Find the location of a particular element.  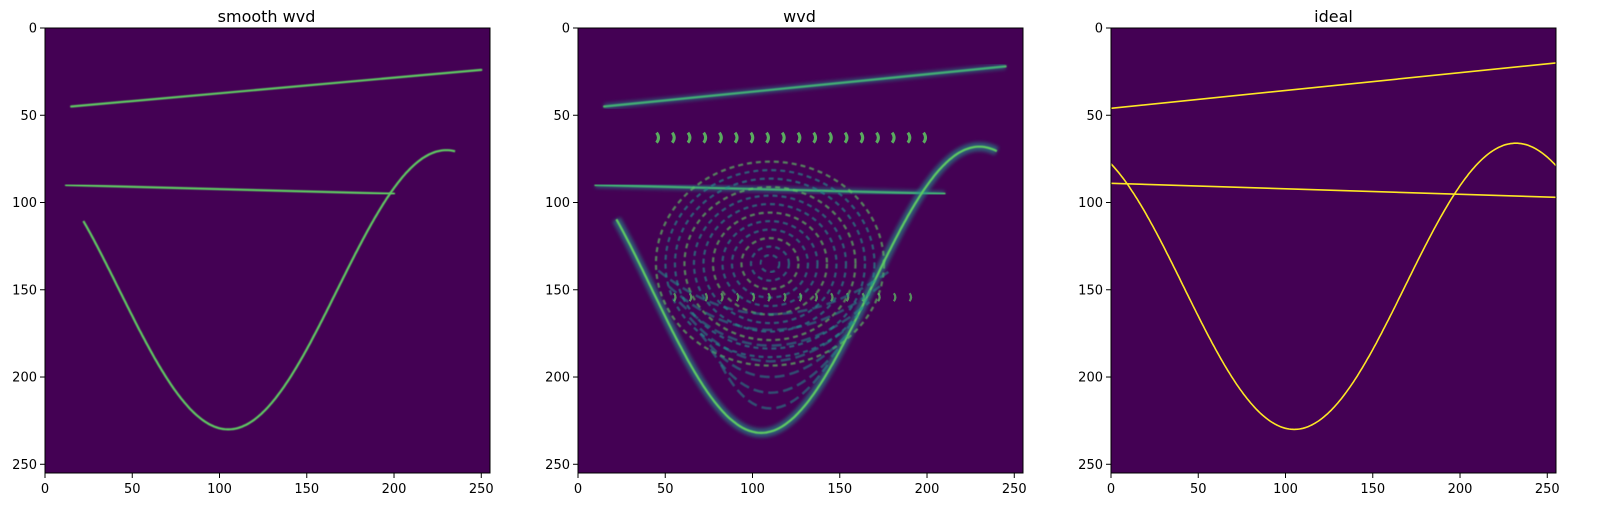

panel-title: wvd is located at coordinates (799, 16).